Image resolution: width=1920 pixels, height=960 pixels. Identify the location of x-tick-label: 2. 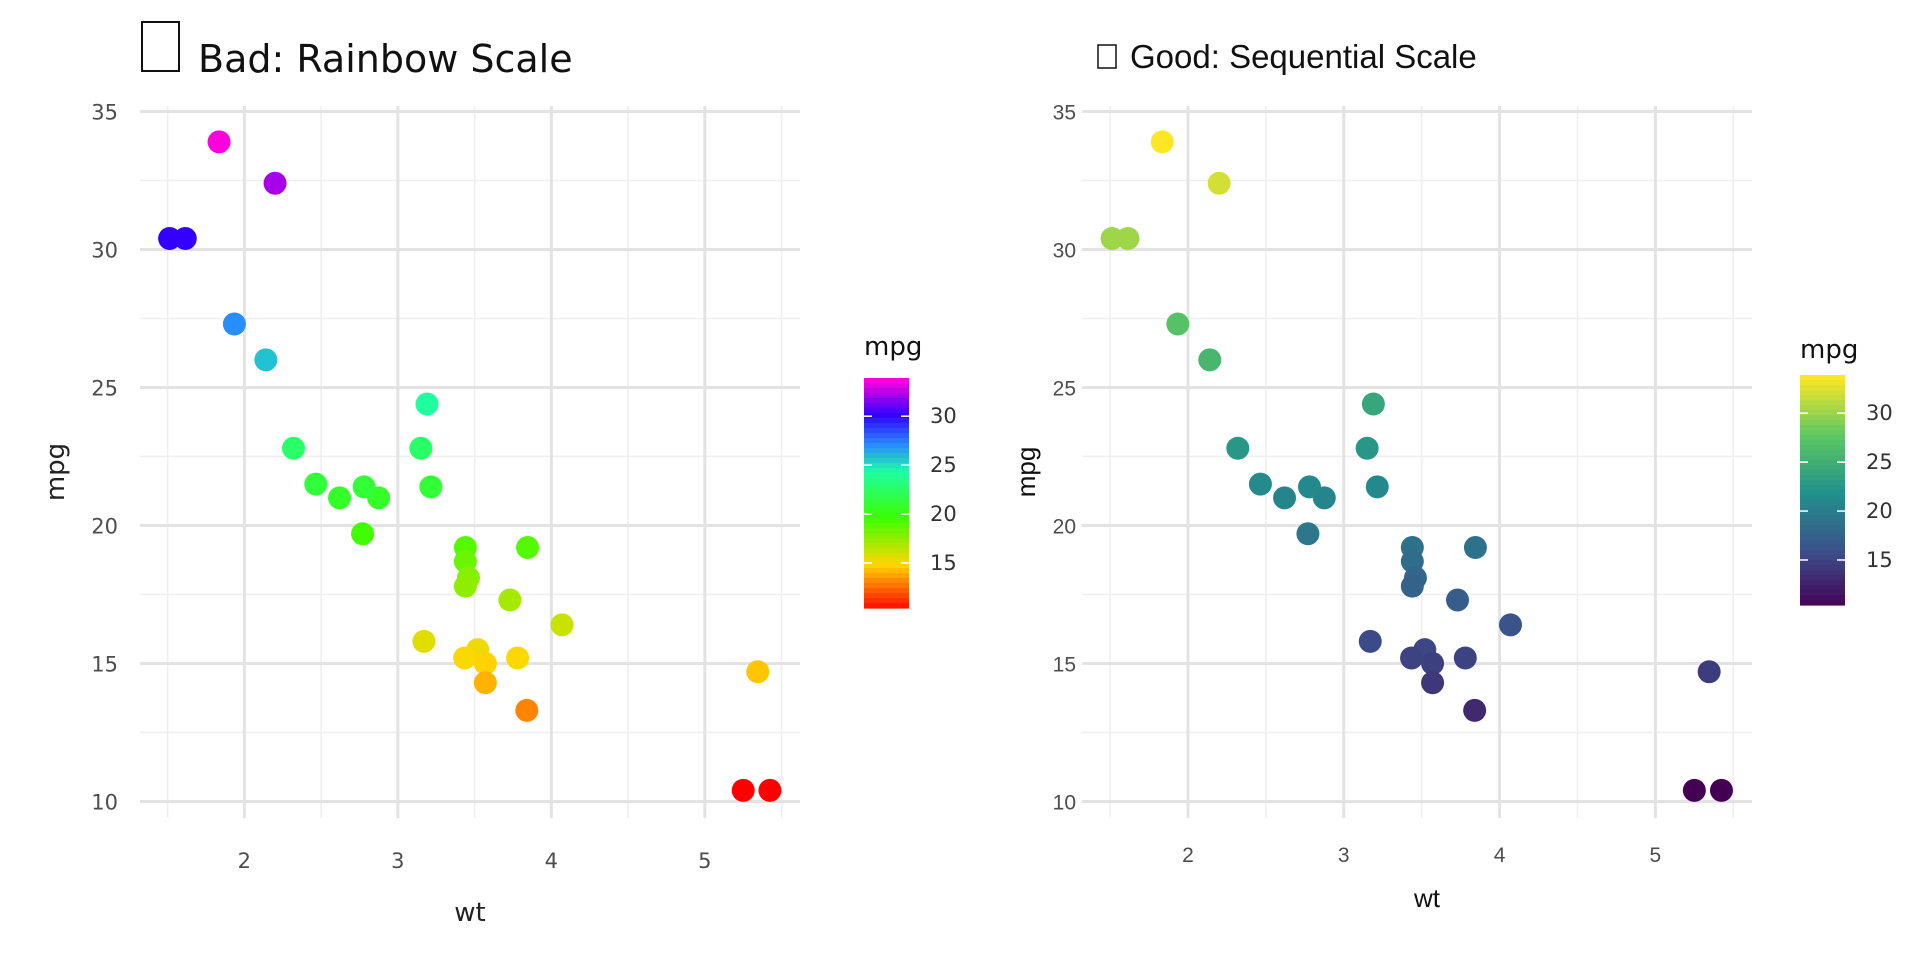
(244, 861).